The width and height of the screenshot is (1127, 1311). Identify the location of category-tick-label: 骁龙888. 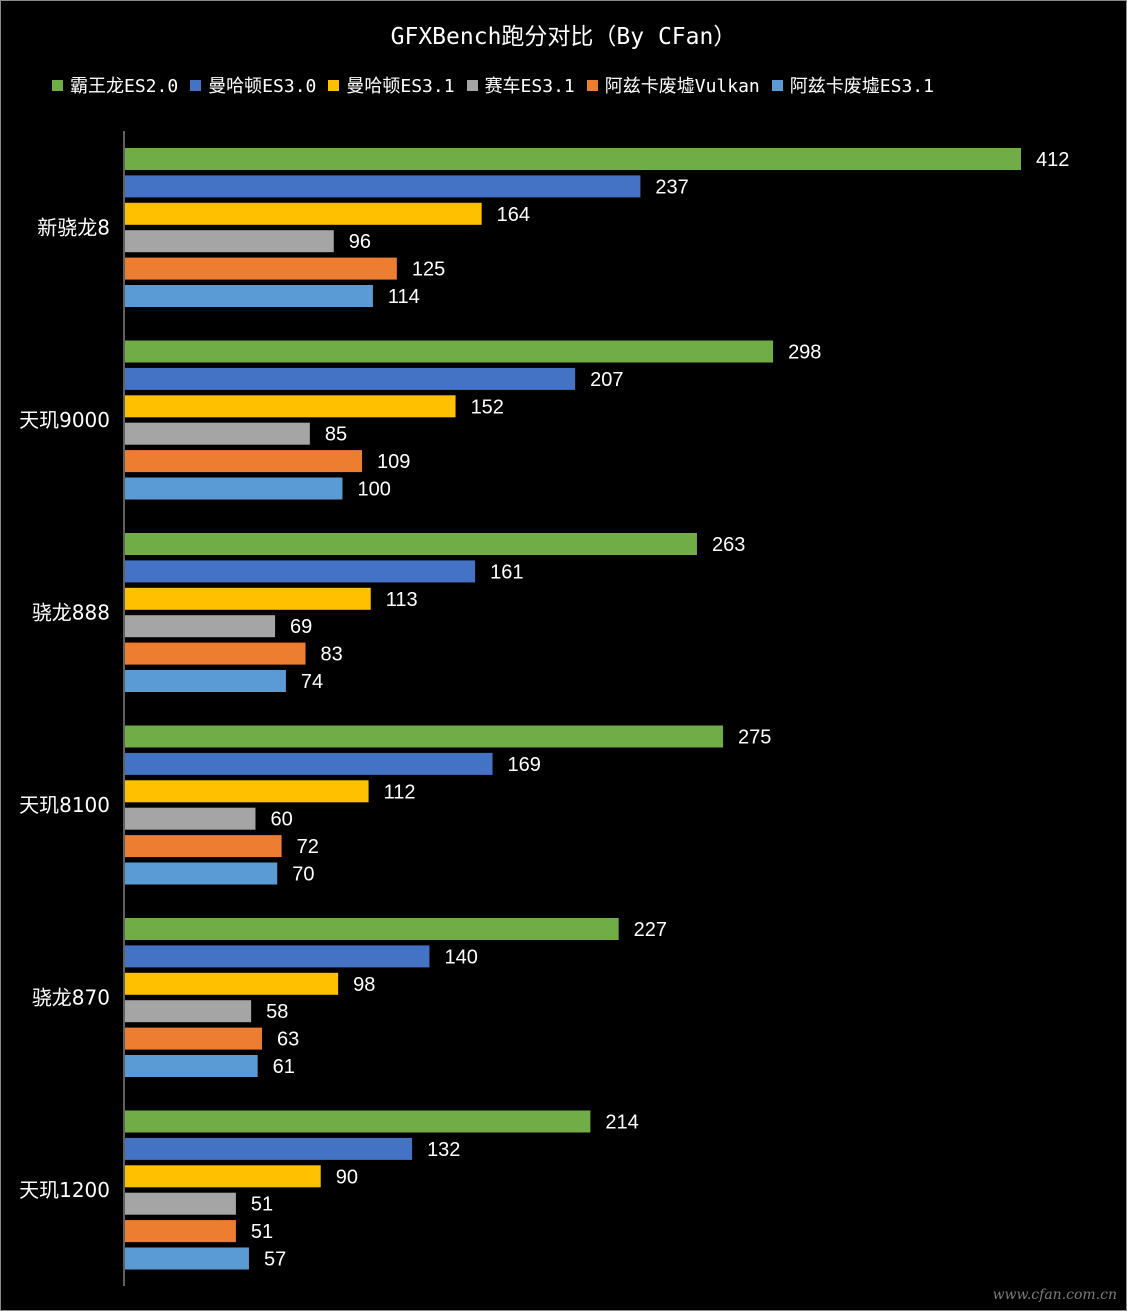
(71, 612).